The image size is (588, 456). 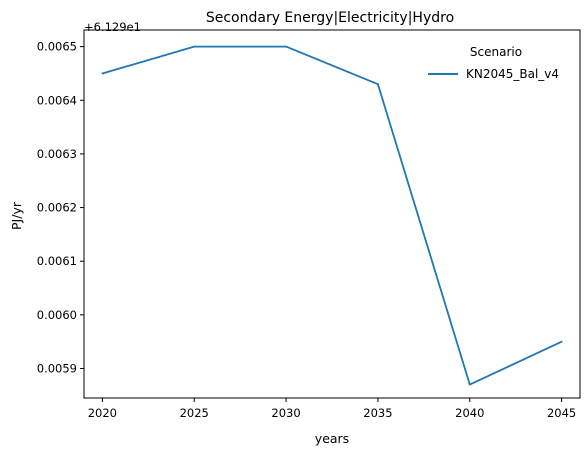 What do you see at coordinates (102, 413) in the screenshot?
I see `x-tick-label: 2020` at bounding box center [102, 413].